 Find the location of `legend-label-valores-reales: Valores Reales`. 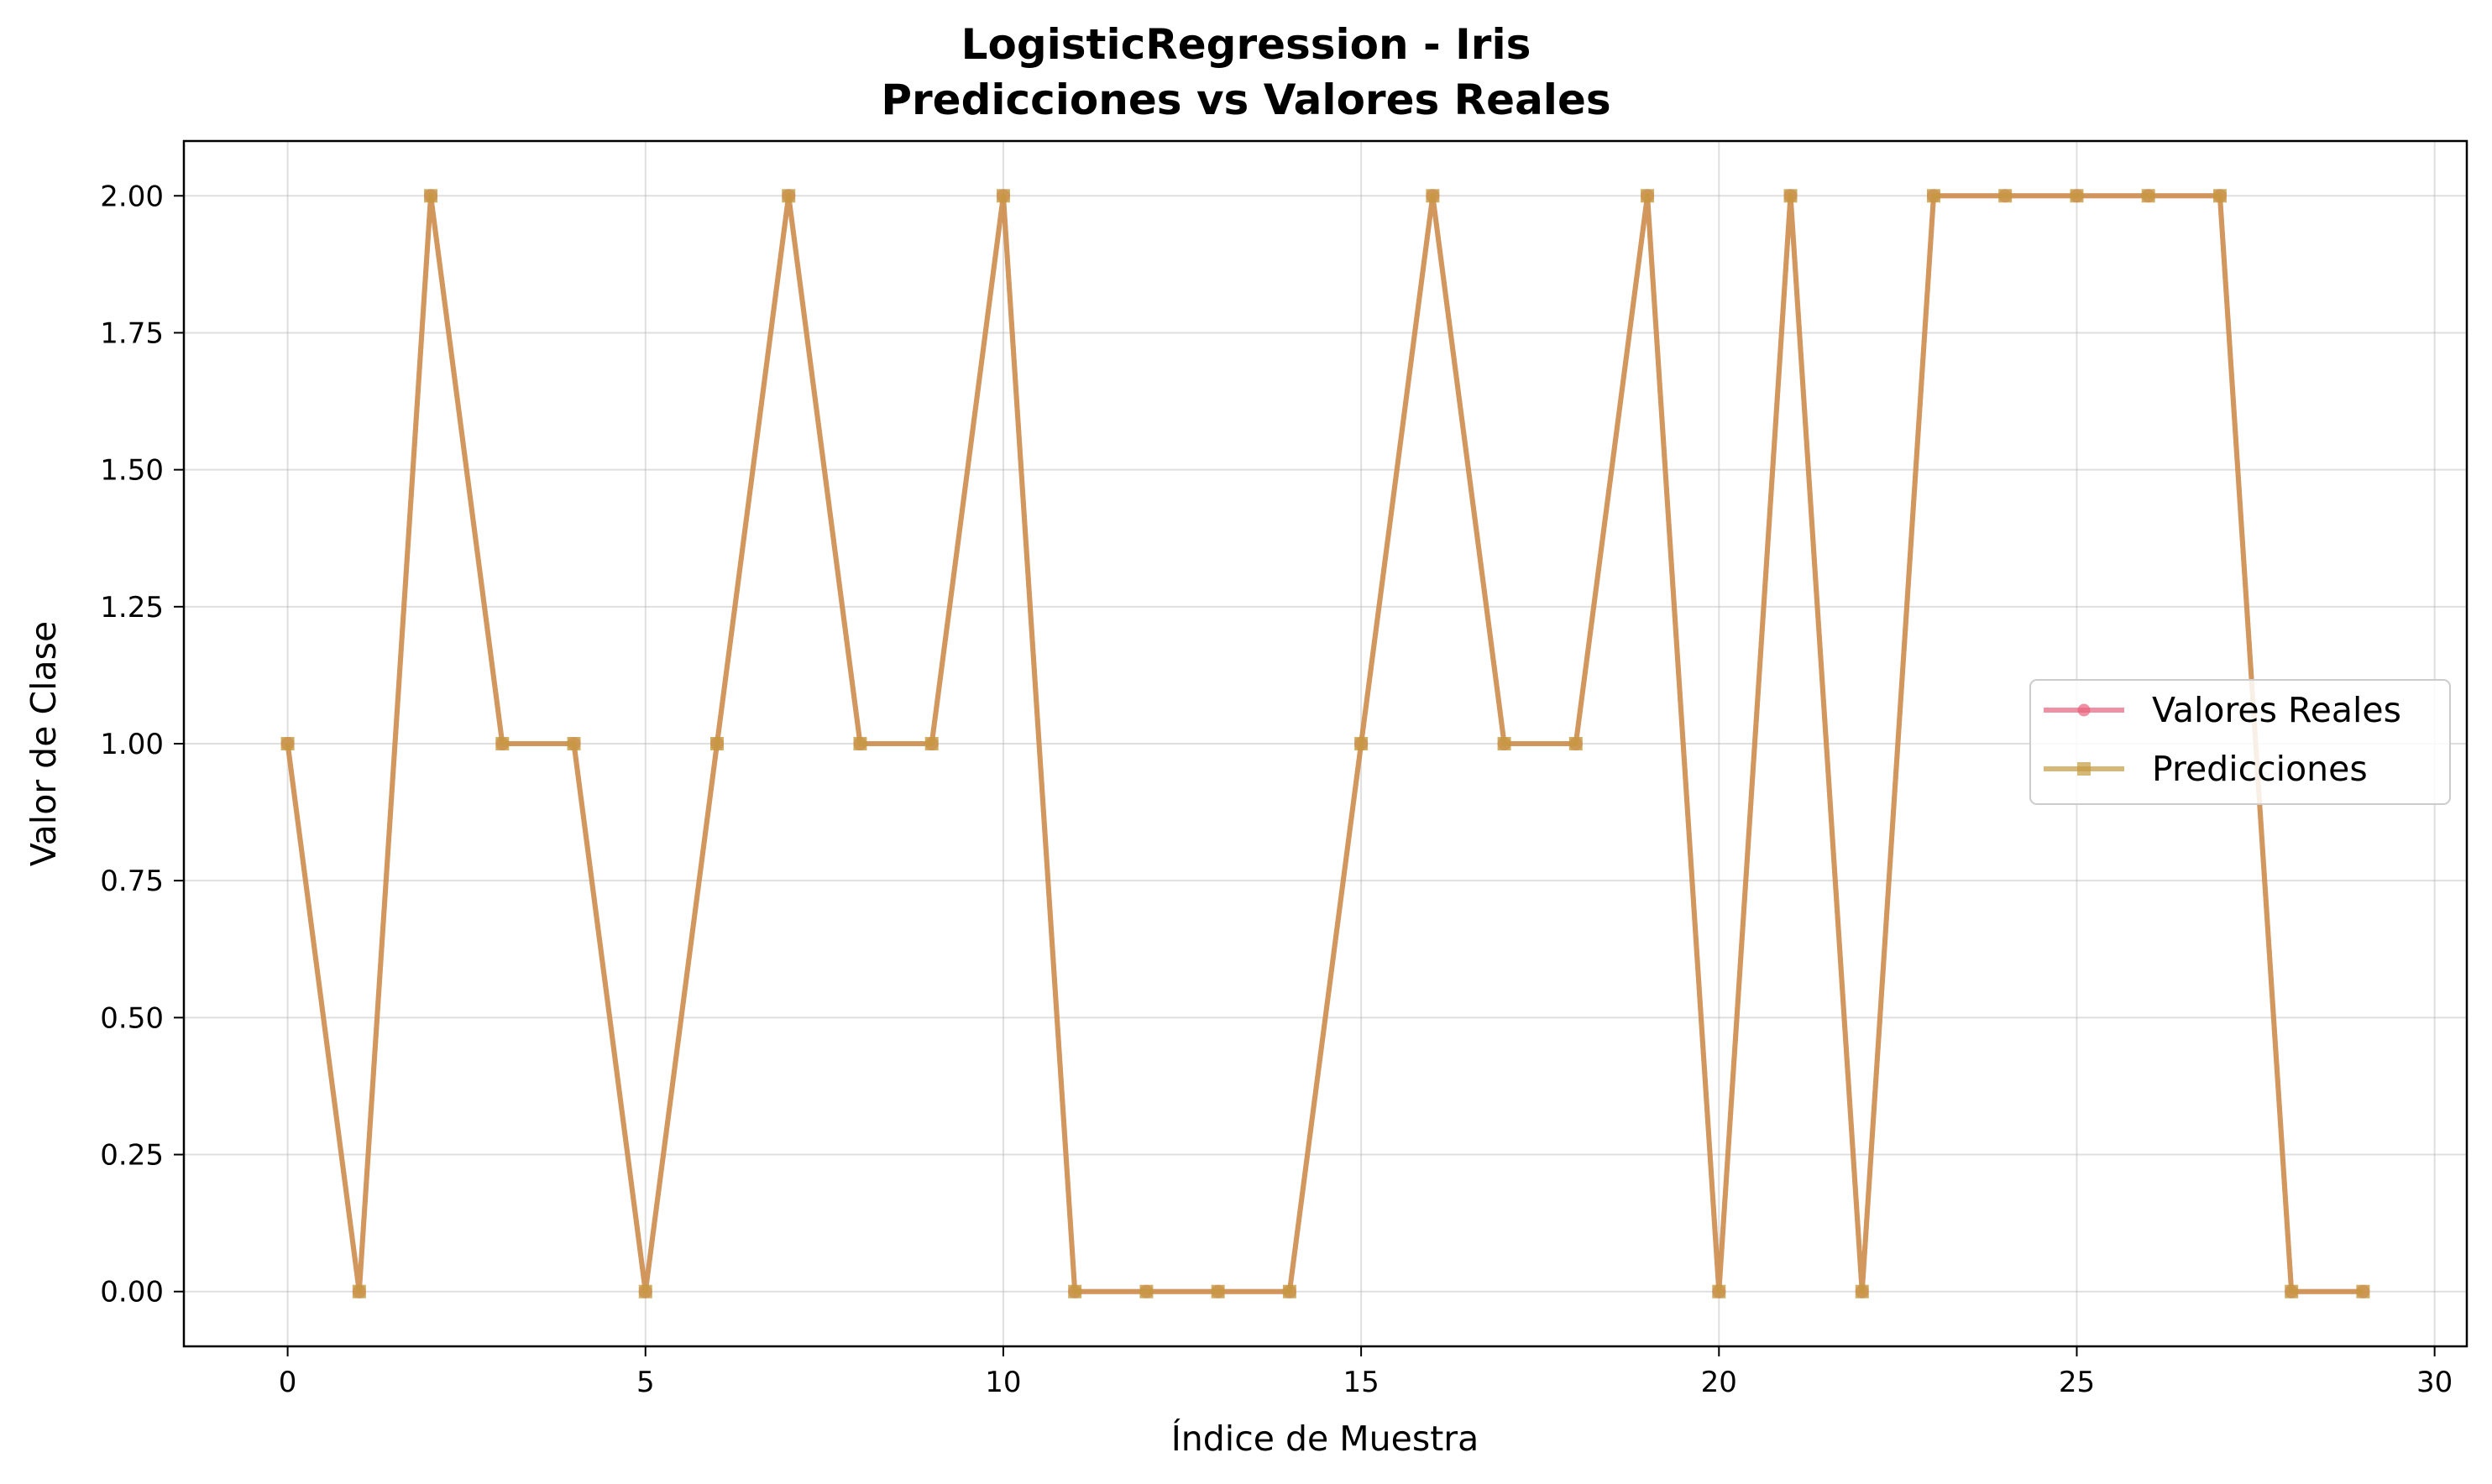

legend-label-valores-reales: Valores Reales is located at coordinates (2276, 710).